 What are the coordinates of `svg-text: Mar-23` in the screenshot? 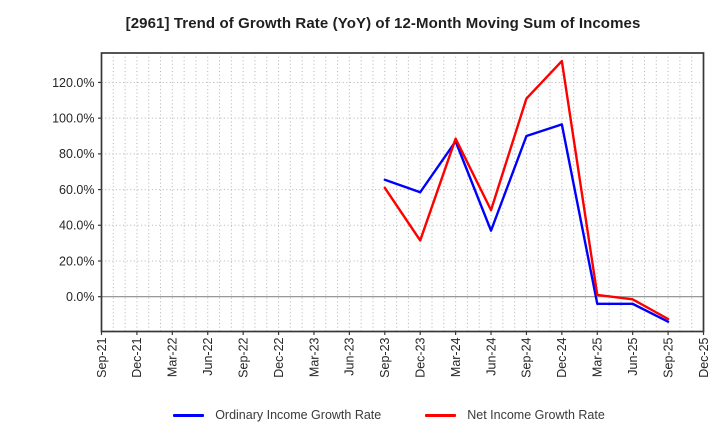 It's located at (314, 357).